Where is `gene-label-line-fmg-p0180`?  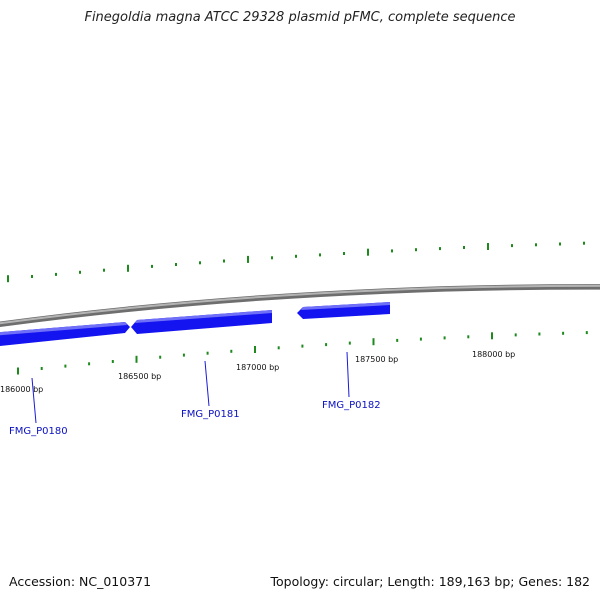 gene-label-line-fmg-p0180 is located at coordinates (34, 400).